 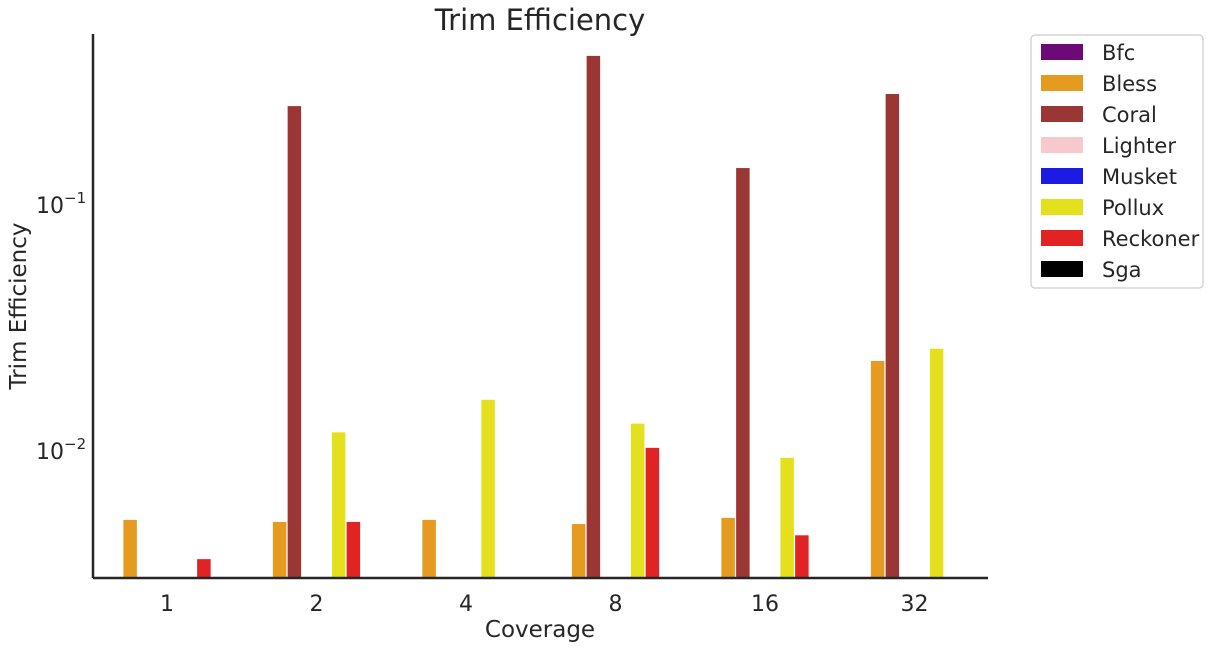 I want to click on legend-swatch-sga, so click(x=1062, y=269).